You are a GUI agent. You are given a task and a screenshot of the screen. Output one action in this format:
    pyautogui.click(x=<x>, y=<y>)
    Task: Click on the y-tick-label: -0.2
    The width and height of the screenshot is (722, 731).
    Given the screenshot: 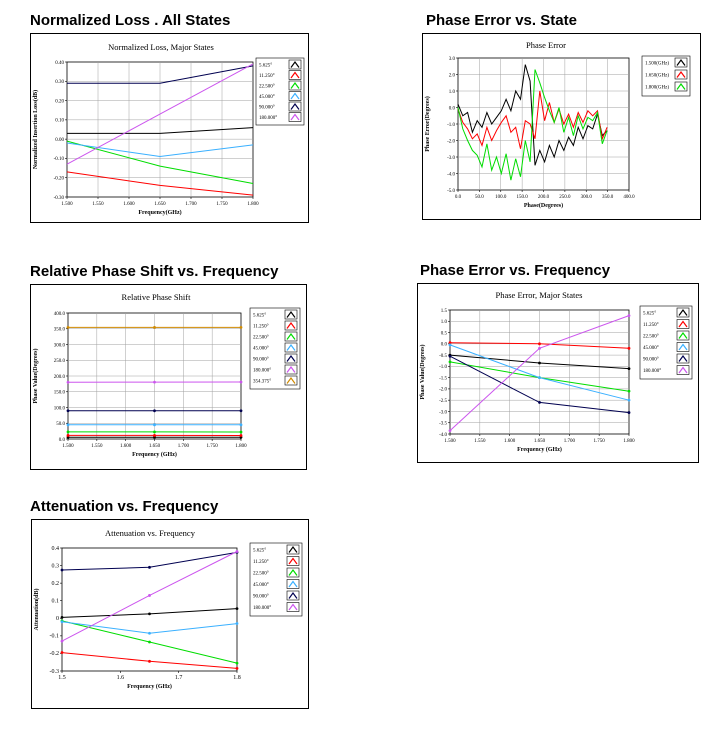 What is the action you would take?
    pyautogui.click(x=55, y=654)
    